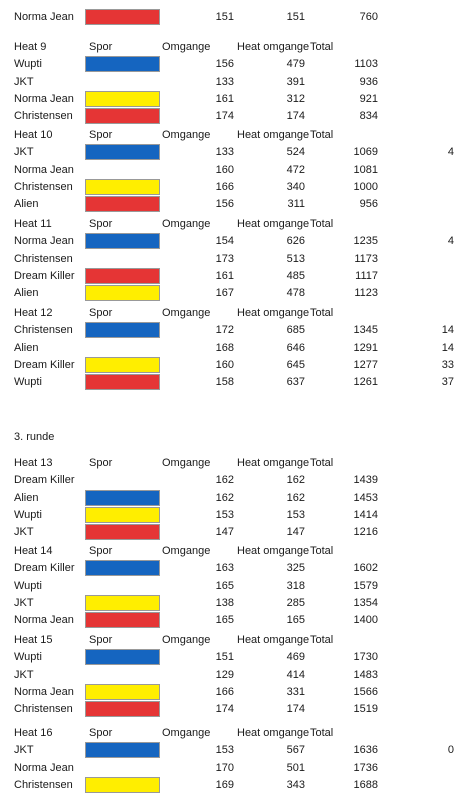  What do you see at coordinates (296, 204) in the screenshot?
I see `heat-omgange-value: 311` at bounding box center [296, 204].